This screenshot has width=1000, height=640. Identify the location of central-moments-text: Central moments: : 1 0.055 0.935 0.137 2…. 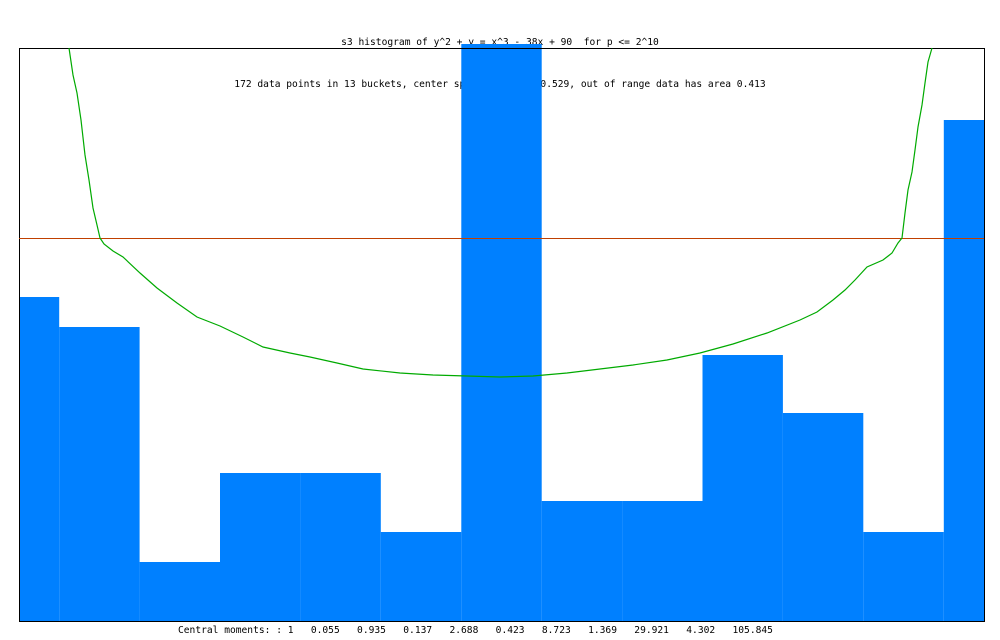
(475, 630).